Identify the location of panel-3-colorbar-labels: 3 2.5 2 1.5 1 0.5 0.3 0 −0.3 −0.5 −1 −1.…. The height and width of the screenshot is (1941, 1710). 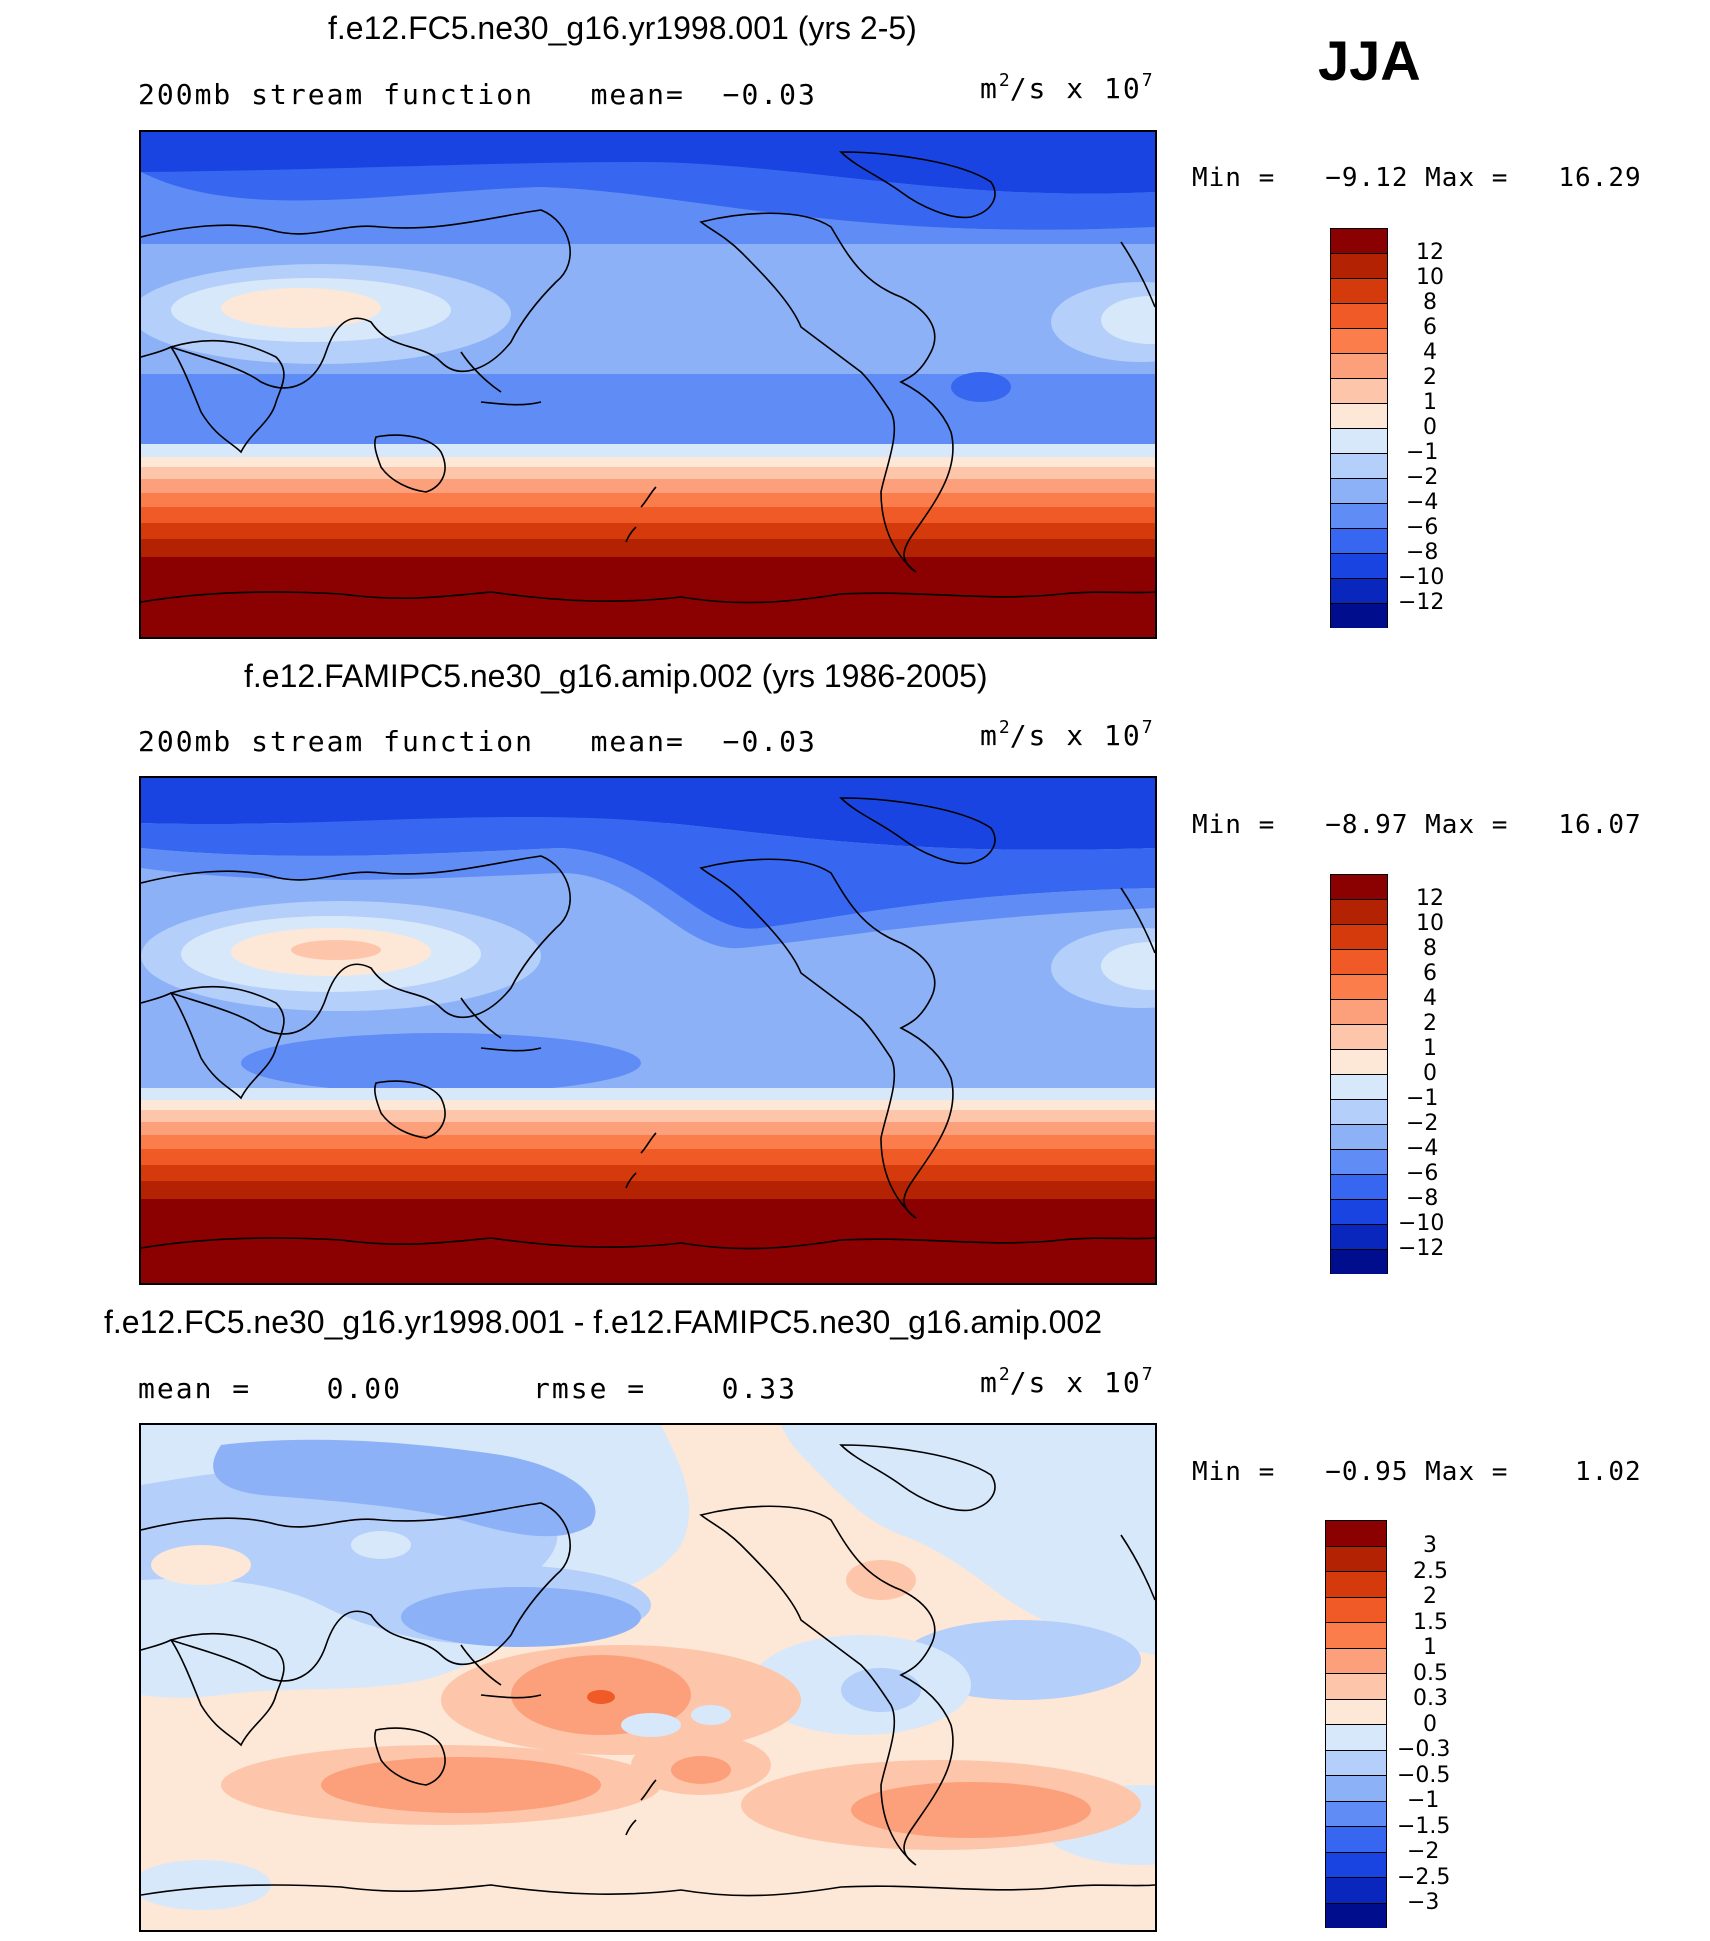
(1450, 1730).